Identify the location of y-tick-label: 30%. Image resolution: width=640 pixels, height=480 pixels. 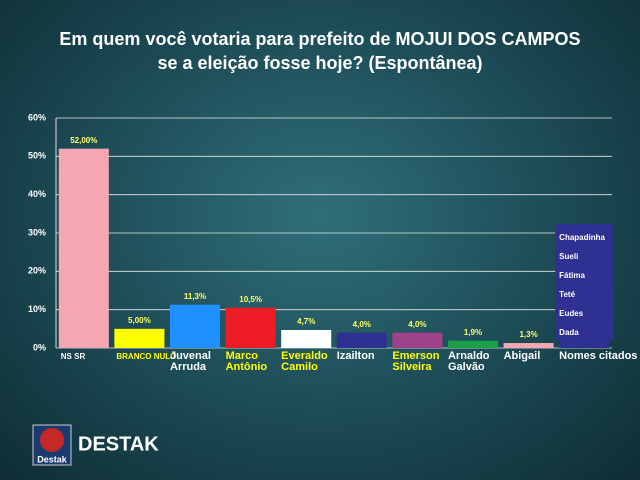
(37, 232).